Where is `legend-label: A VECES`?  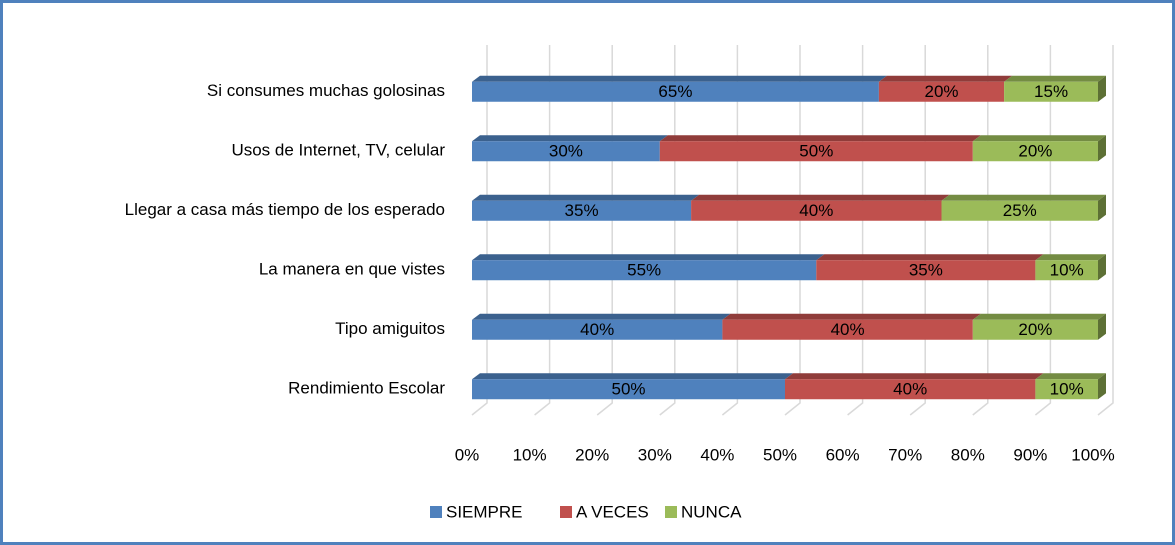
legend-label: A VECES is located at coordinates (612, 511).